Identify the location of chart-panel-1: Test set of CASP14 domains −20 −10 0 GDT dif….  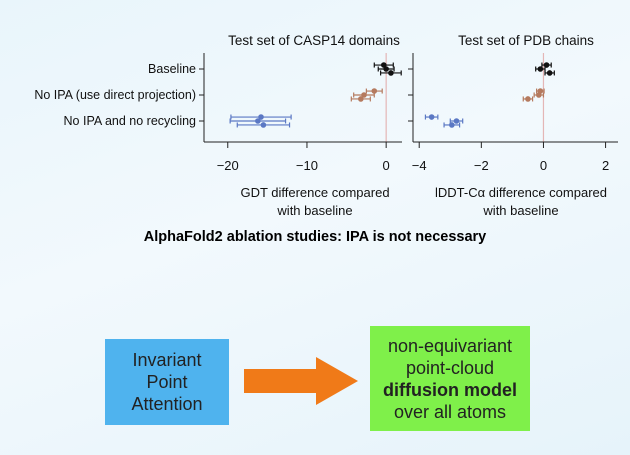
(300, 125).